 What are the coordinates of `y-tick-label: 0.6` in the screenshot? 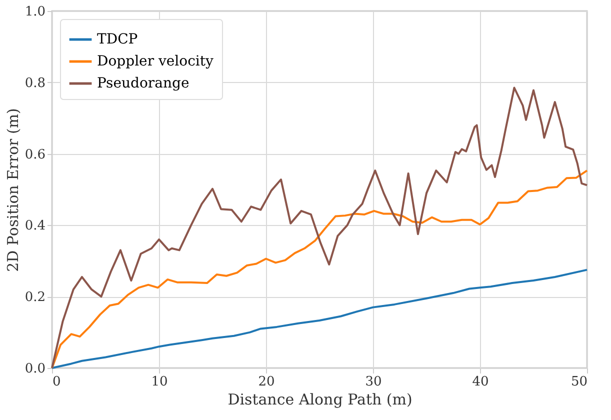 It's located at (35, 154).